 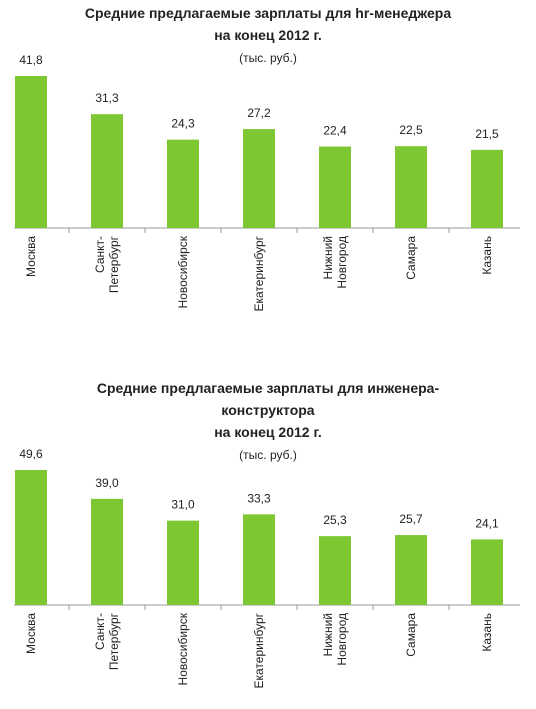 What do you see at coordinates (487, 523) in the screenshot?
I see `value-label: 24,1` at bounding box center [487, 523].